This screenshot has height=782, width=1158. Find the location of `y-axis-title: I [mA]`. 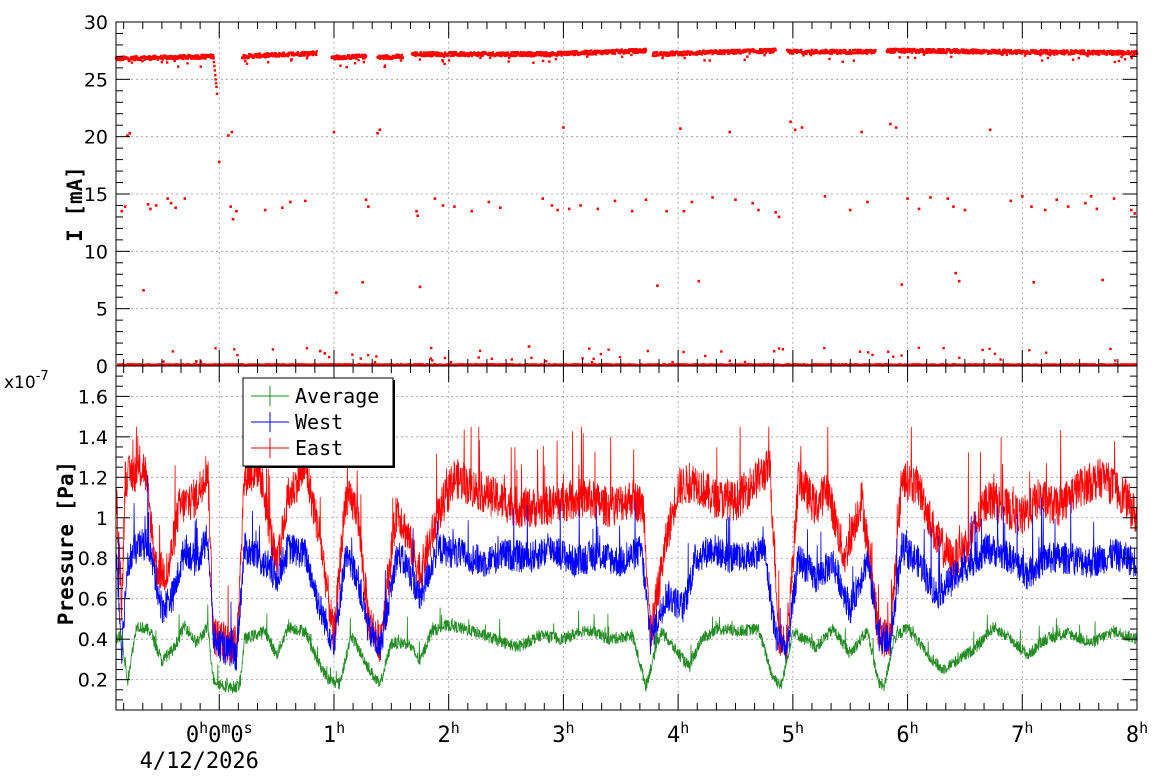

y-axis-title: I [mA] is located at coordinates (75, 204).